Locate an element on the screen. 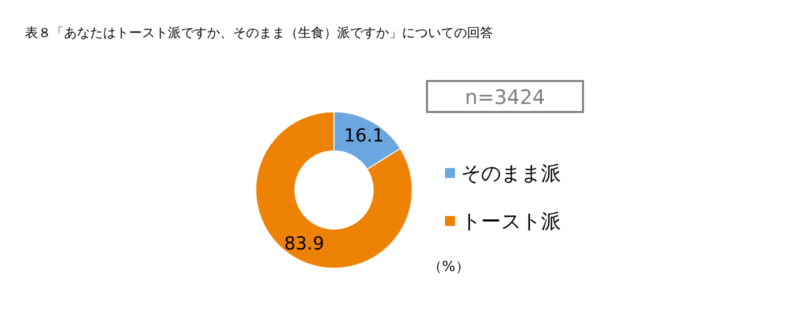 The width and height of the screenshot is (810, 329). legend-label: トースト派 is located at coordinates (511, 221).